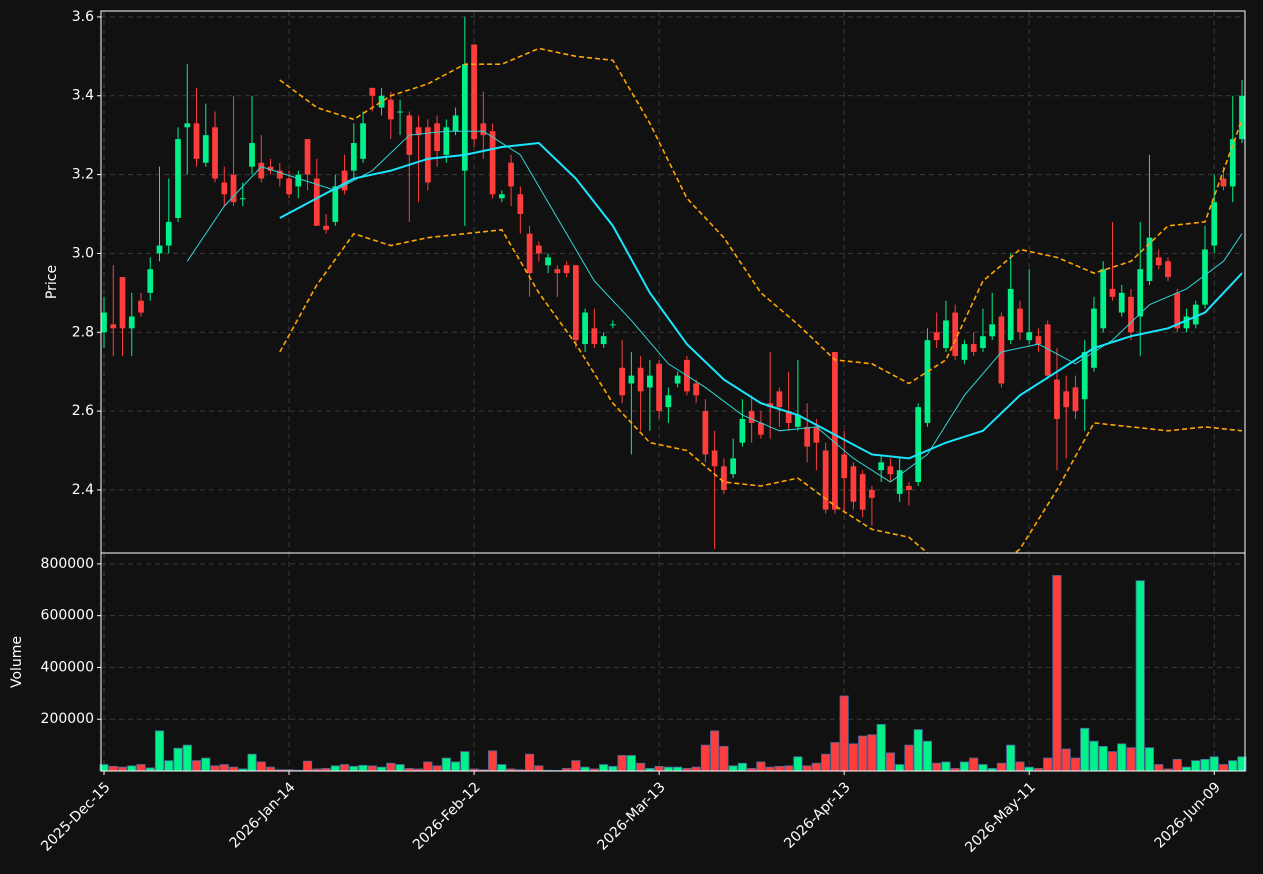 The image size is (1263, 874). What do you see at coordinates (67, 616) in the screenshot?
I see `volume-tick-label: 600000` at bounding box center [67, 616].